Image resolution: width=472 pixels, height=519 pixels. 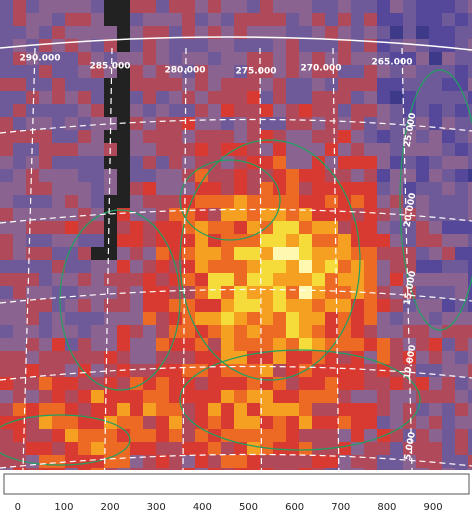 I want to click on colorbar-tick-label: 600, so click(x=294, y=507).